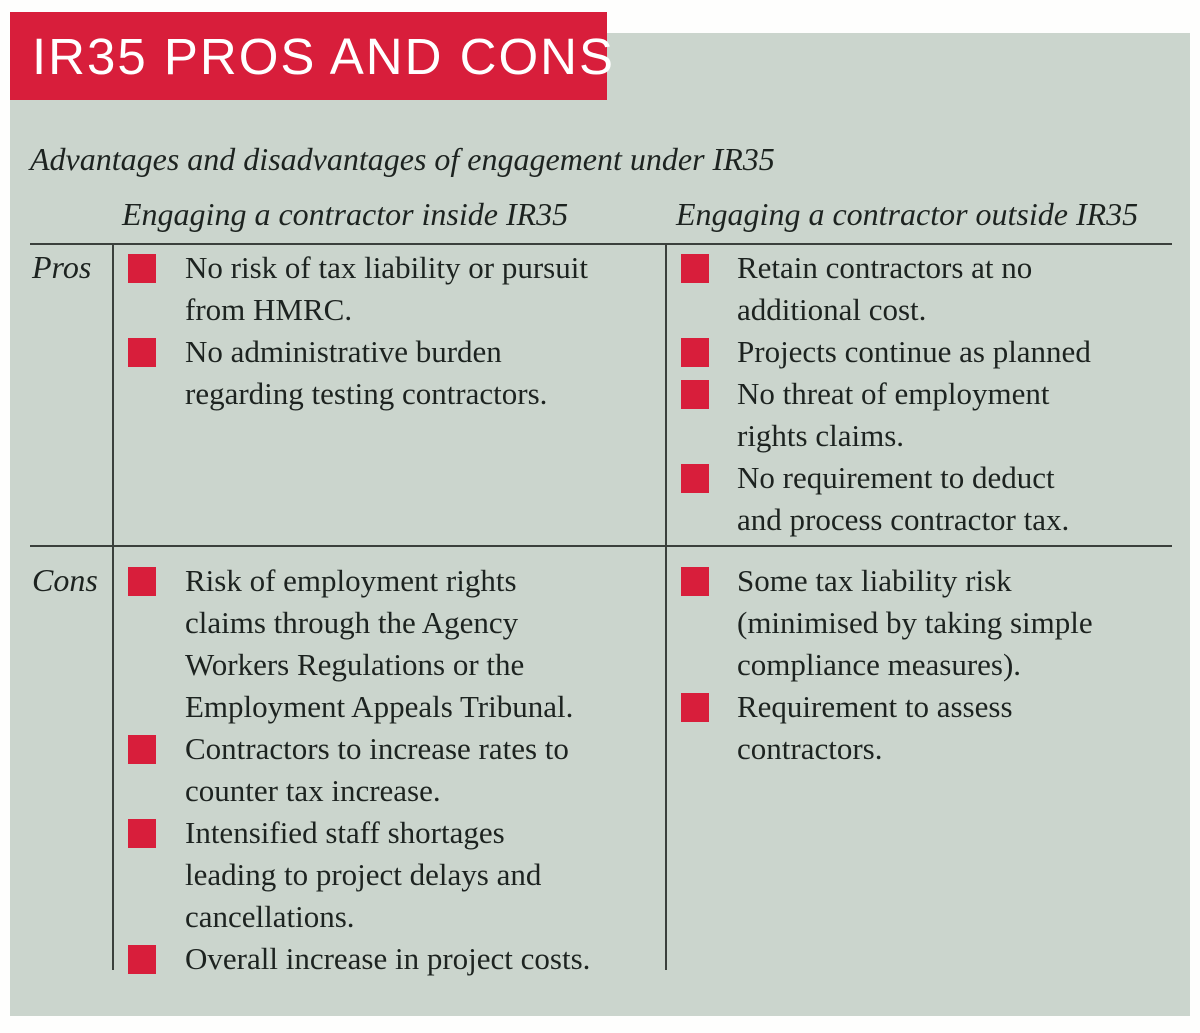  Describe the element at coordinates (601, 546) in the screenshot. I see `pros-cons-divider-rule` at that location.